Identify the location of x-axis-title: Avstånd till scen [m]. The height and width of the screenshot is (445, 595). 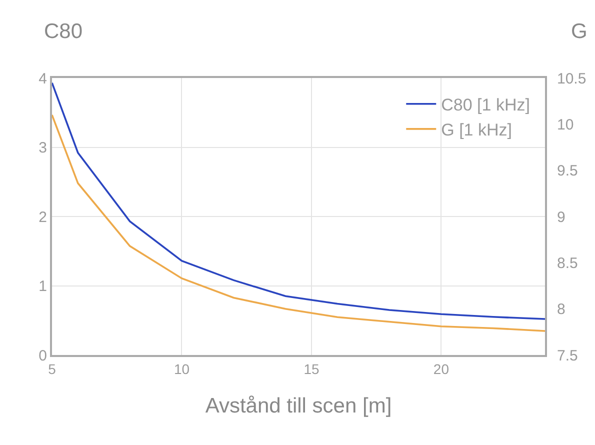
(298, 406).